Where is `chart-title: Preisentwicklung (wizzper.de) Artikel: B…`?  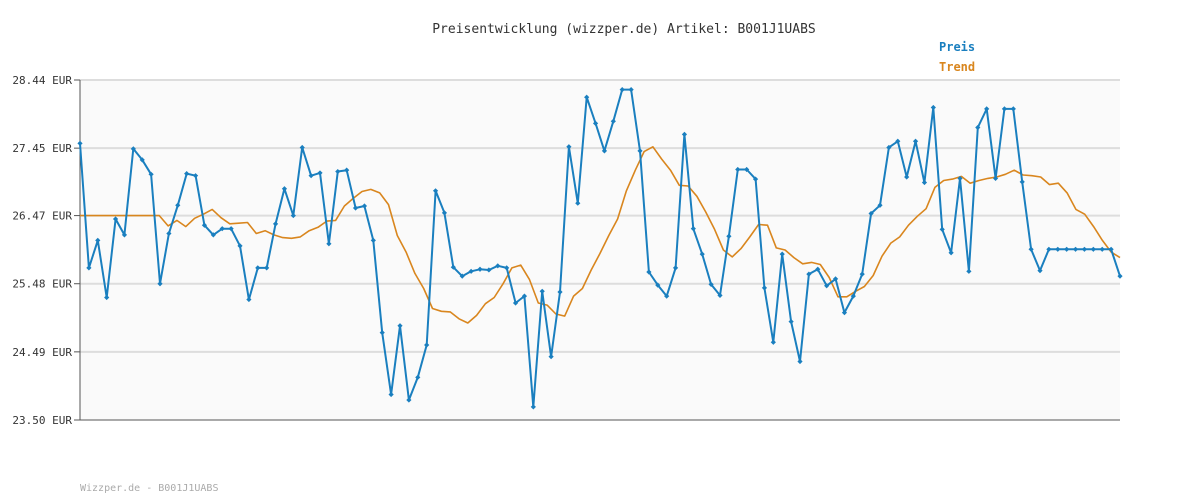
chart-title: Preisentwicklung (wizzper.de) Artikel: B… is located at coordinates (624, 29).